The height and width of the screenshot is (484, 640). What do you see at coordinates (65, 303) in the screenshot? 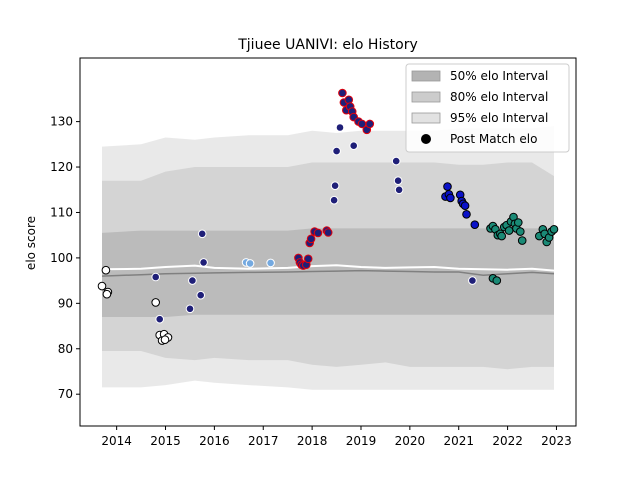
I see `y-tick-label-90: 90` at bounding box center [65, 303].